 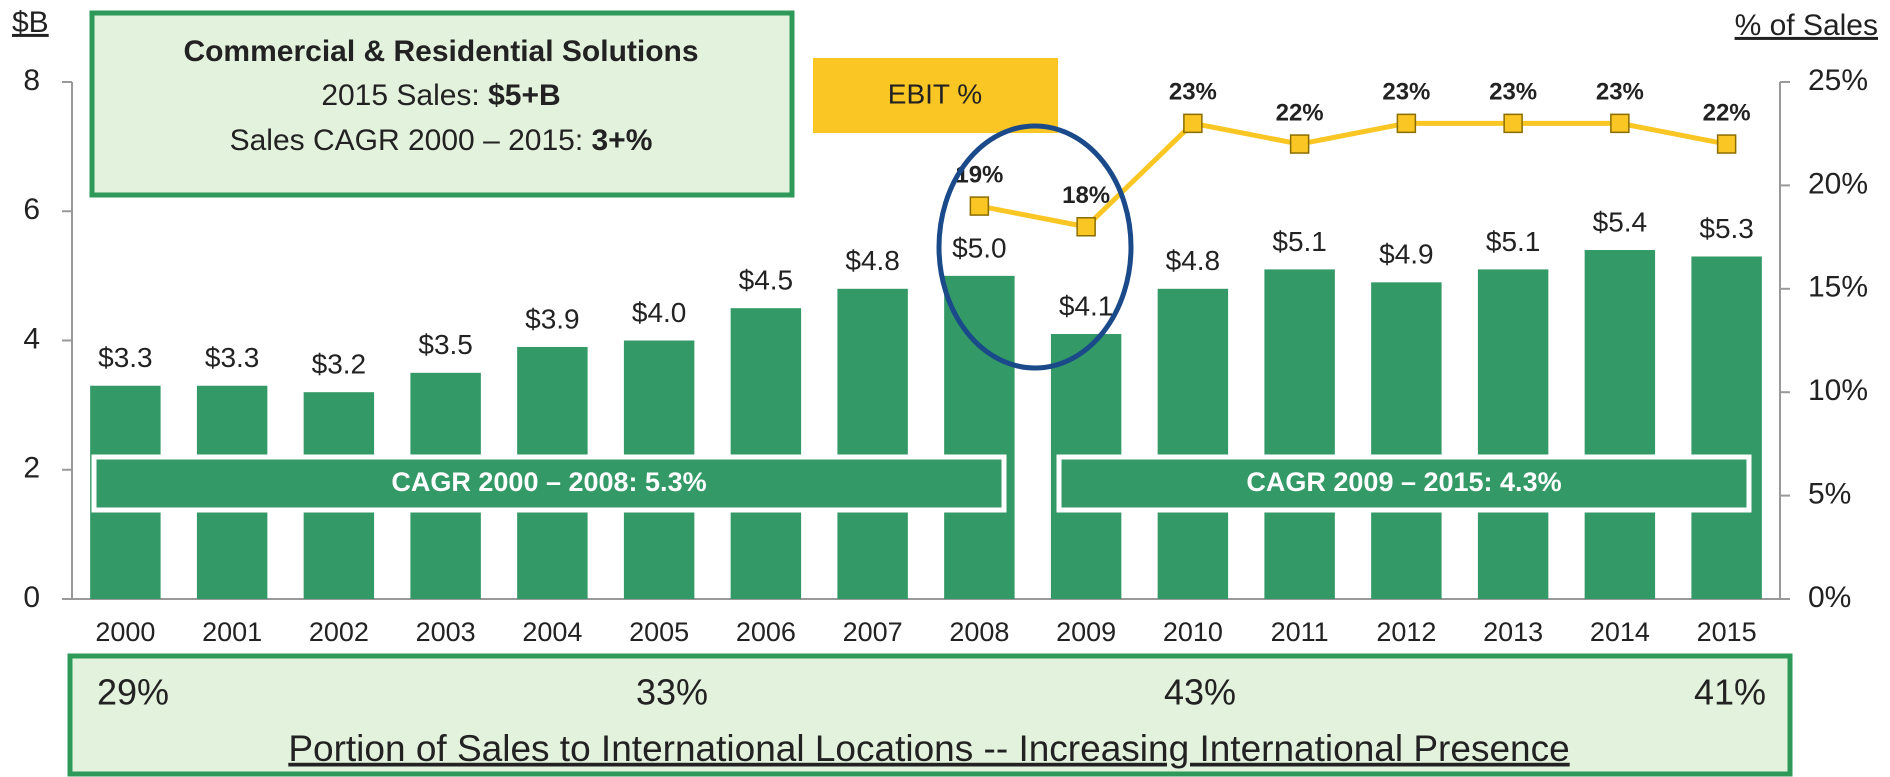 I want to click on x-tick-label: 2002, so click(x=339, y=632).